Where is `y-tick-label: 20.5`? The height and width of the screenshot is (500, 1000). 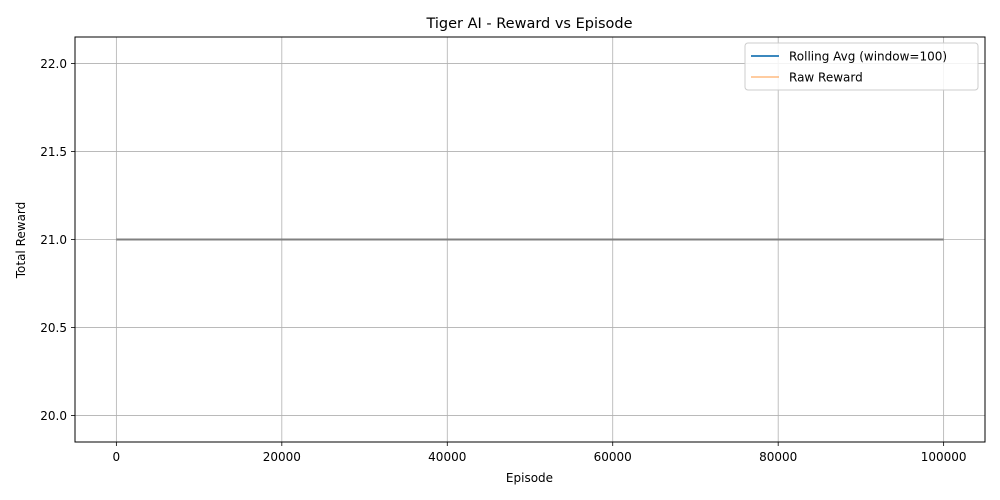
y-tick-label: 20.5 is located at coordinates (53, 328).